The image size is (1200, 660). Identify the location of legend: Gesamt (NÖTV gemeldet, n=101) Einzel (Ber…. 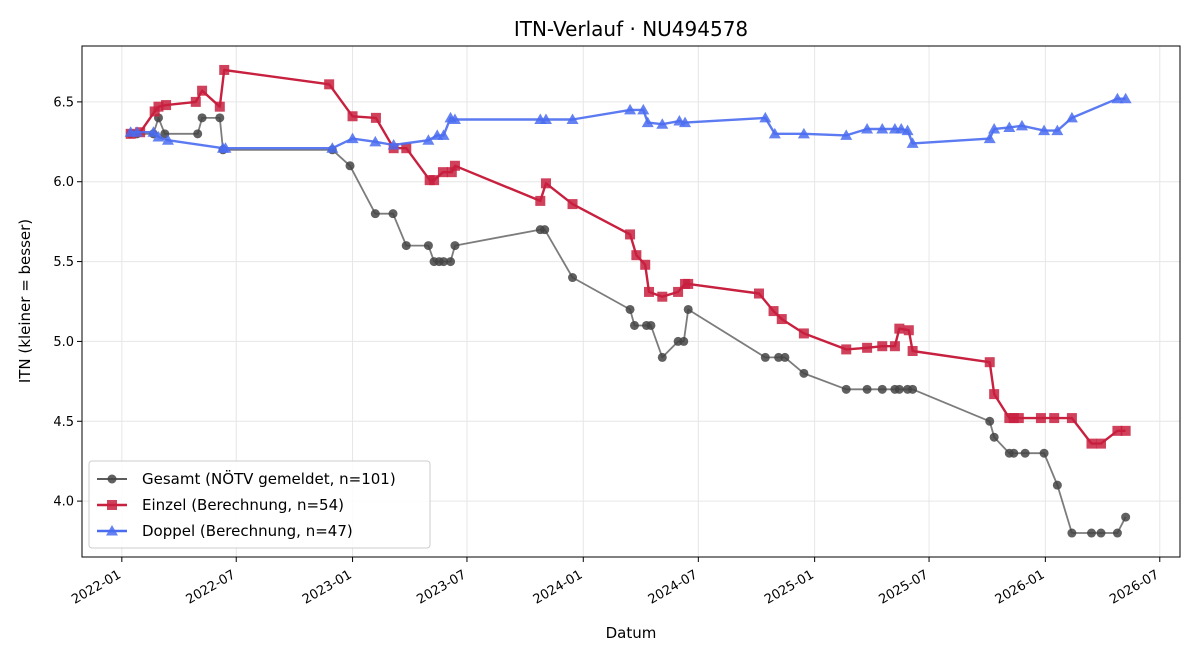
(259, 504).